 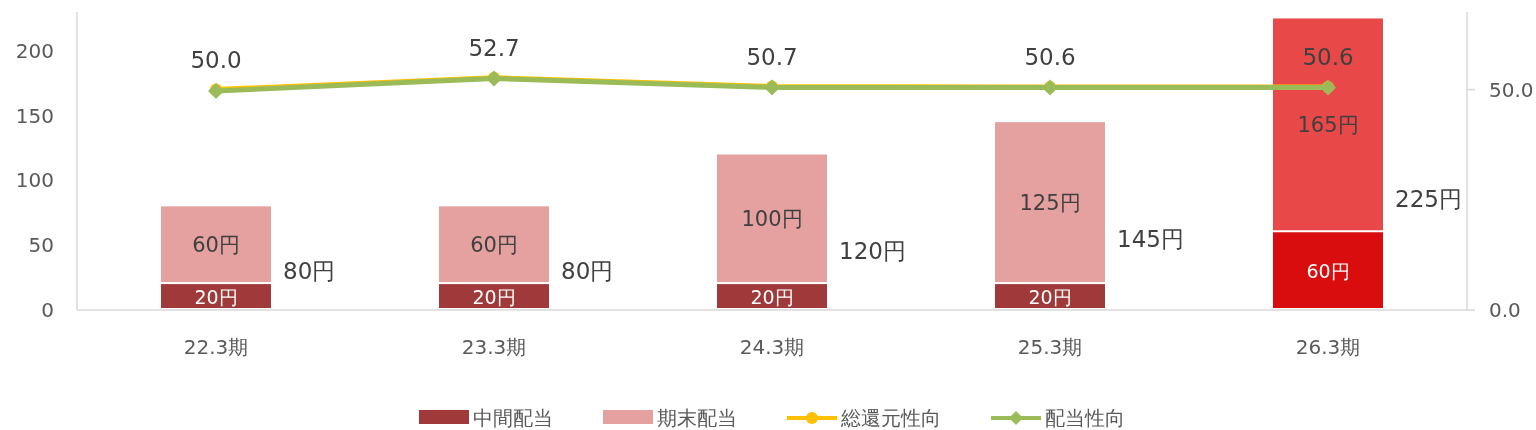 What do you see at coordinates (34, 180) in the screenshot?
I see `y-tick-label: 100` at bounding box center [34, 180].